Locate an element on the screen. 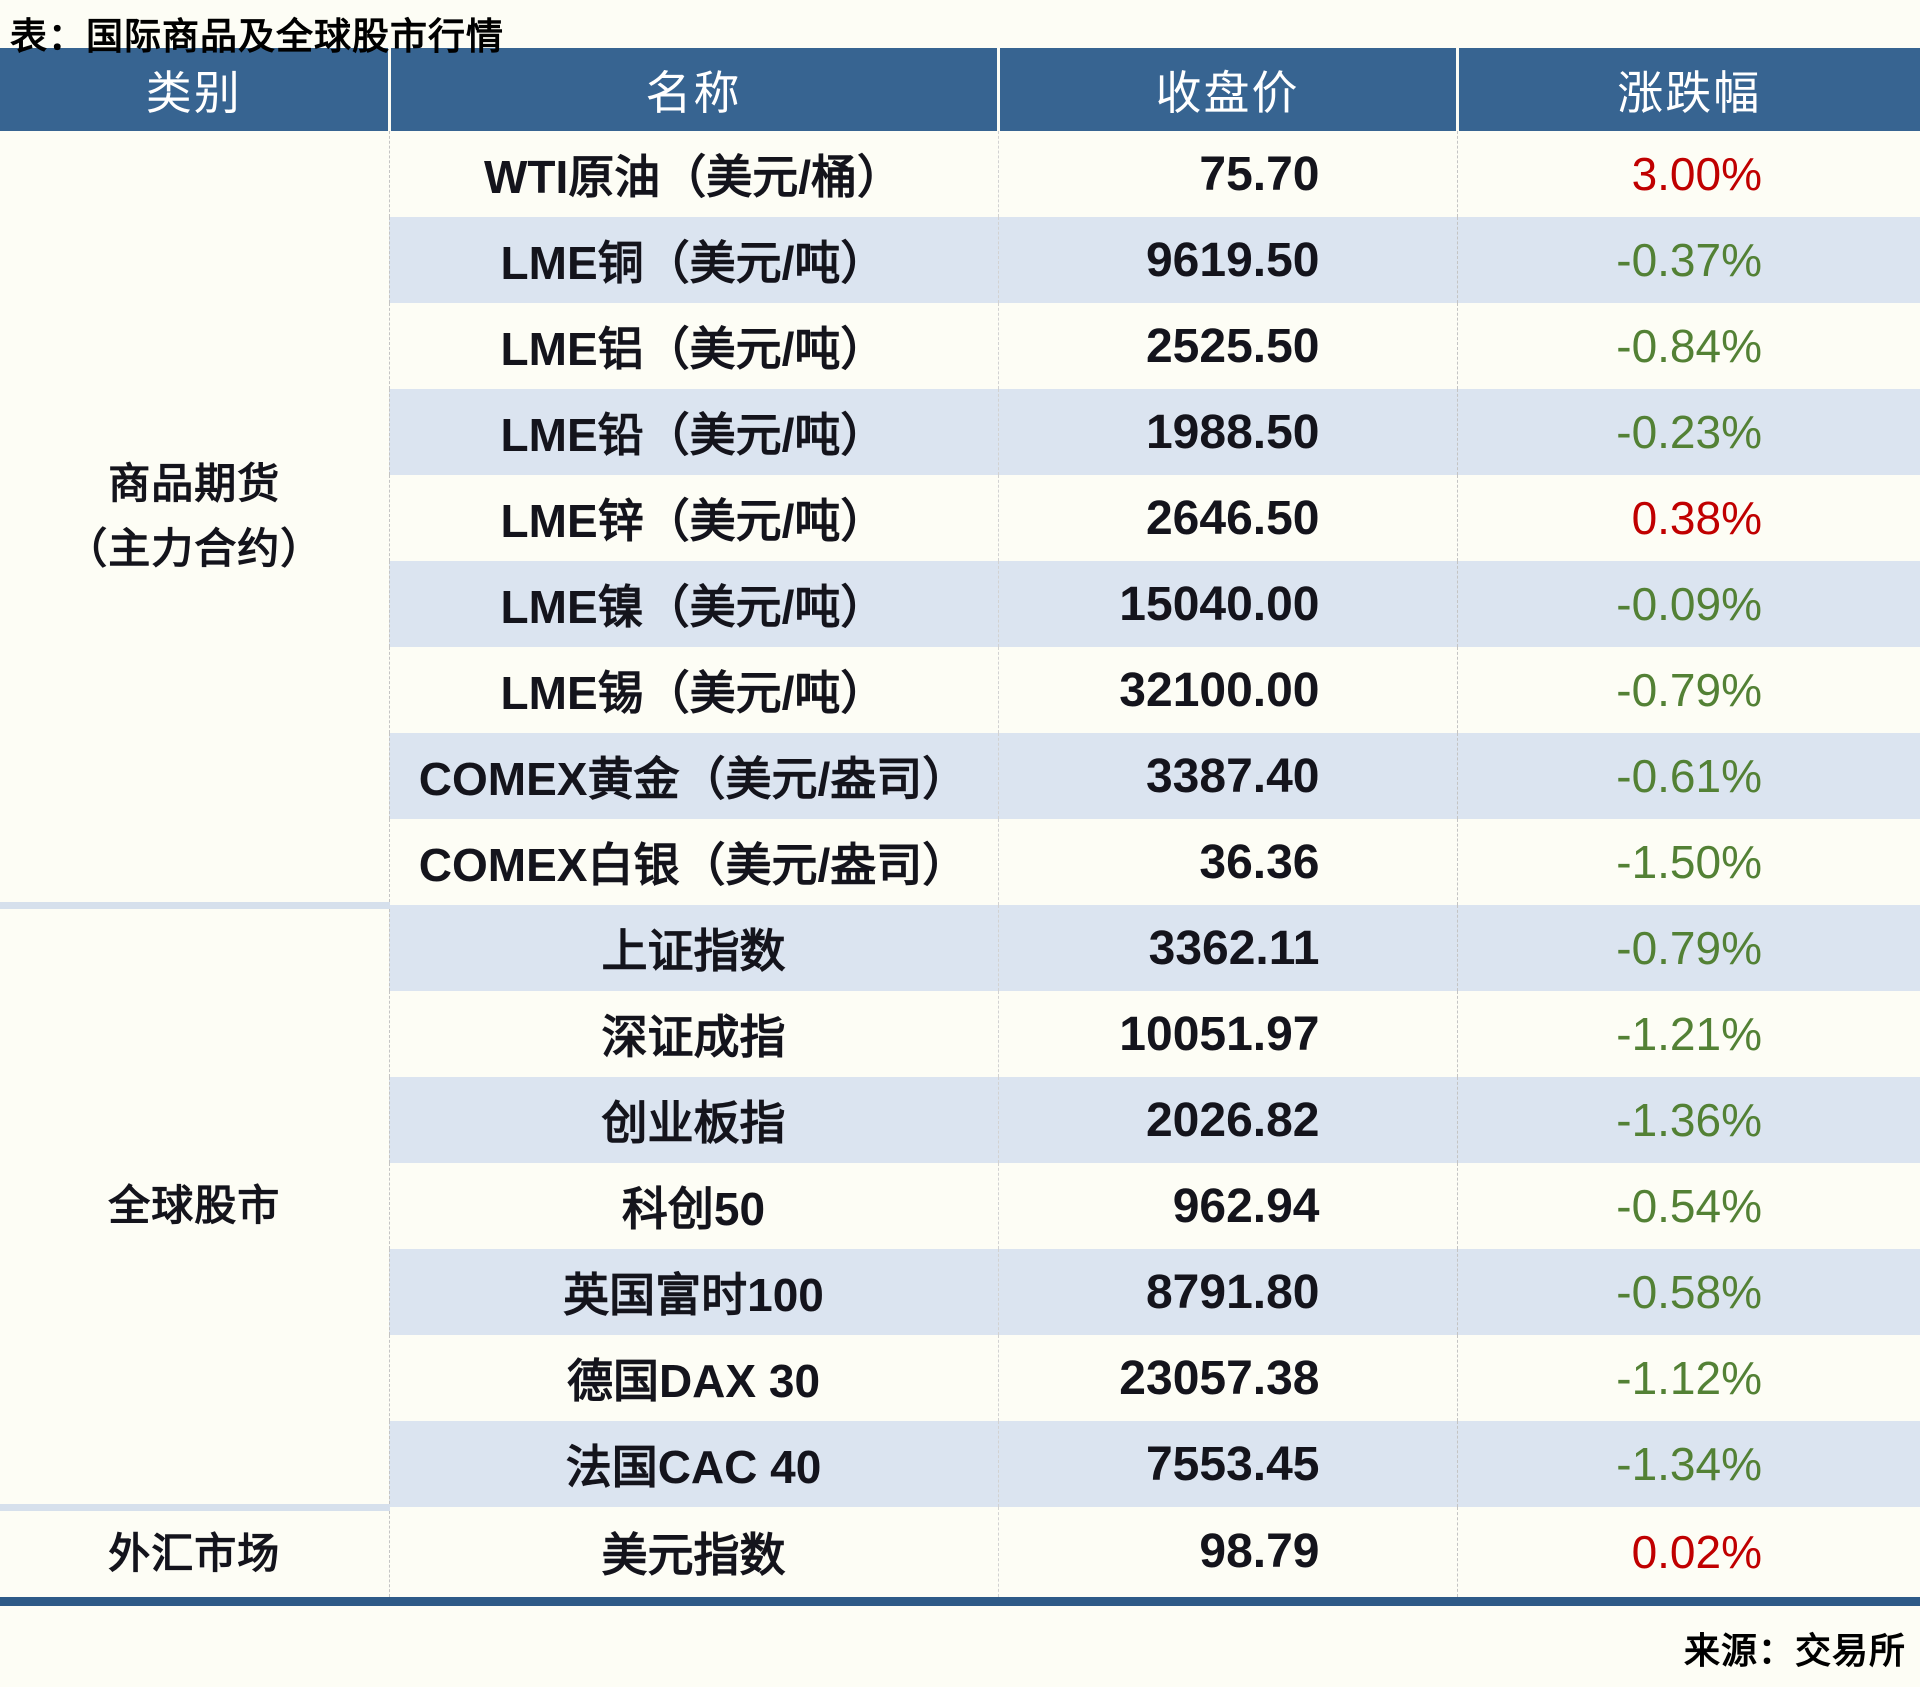 This screenshot has height=1687, width=1920. change-percent-cell: -0.61% is located at coordinates (1688, 776).